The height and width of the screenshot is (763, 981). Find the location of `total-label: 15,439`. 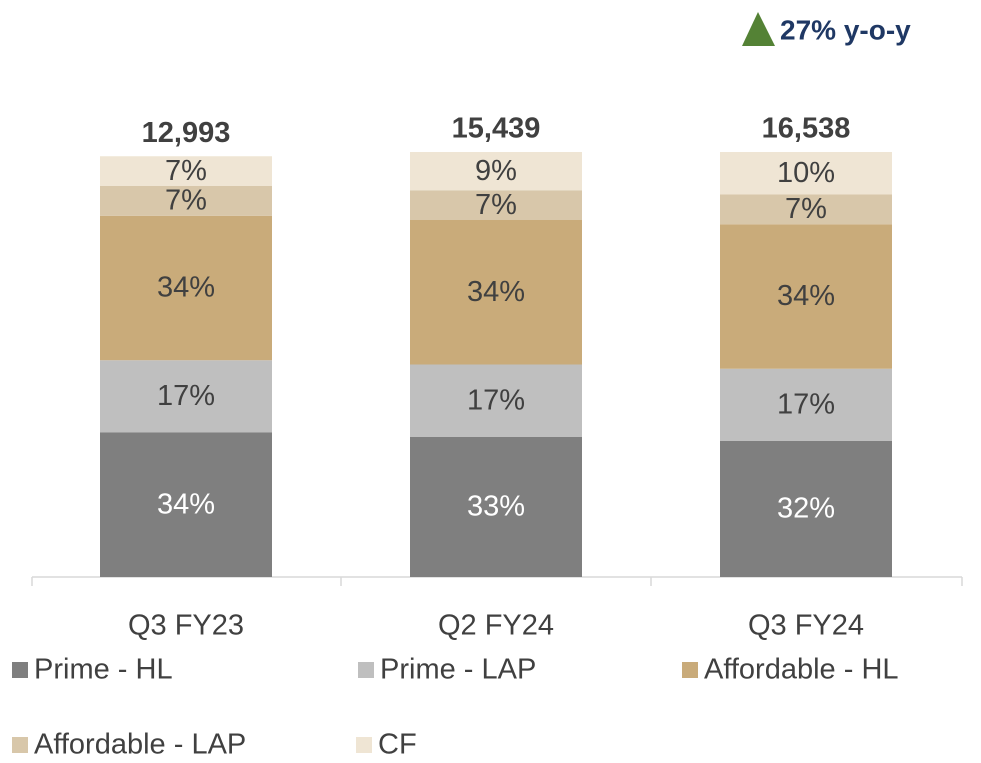

total-label: 15,439 is located at coordinates (496, 129).